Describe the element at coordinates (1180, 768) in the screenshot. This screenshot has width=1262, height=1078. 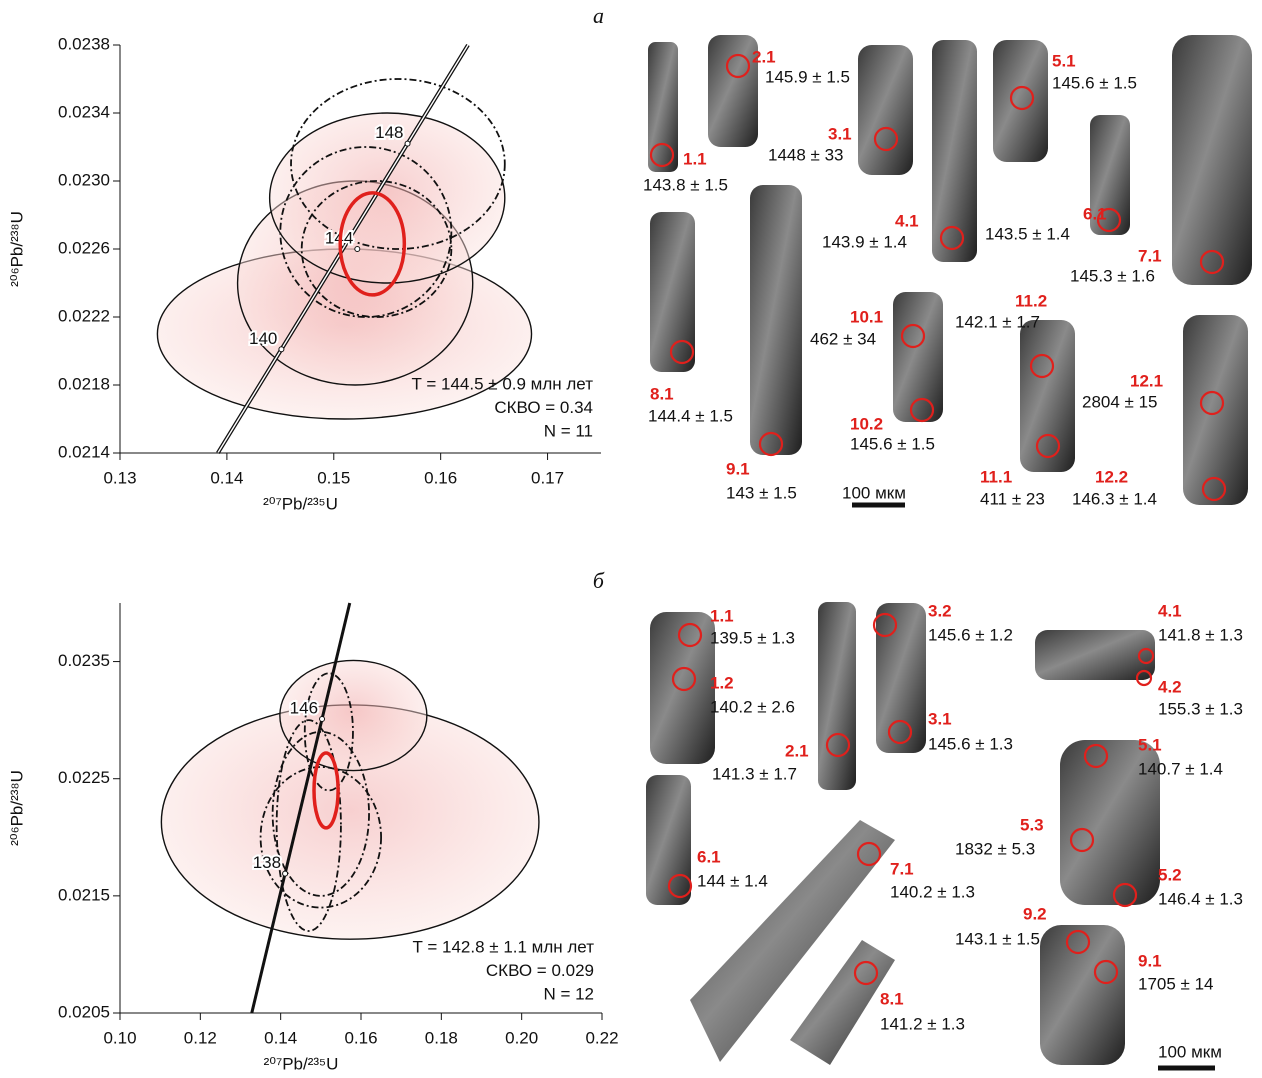
I see `spot-age: 140.7 ± 1.4` at that location.